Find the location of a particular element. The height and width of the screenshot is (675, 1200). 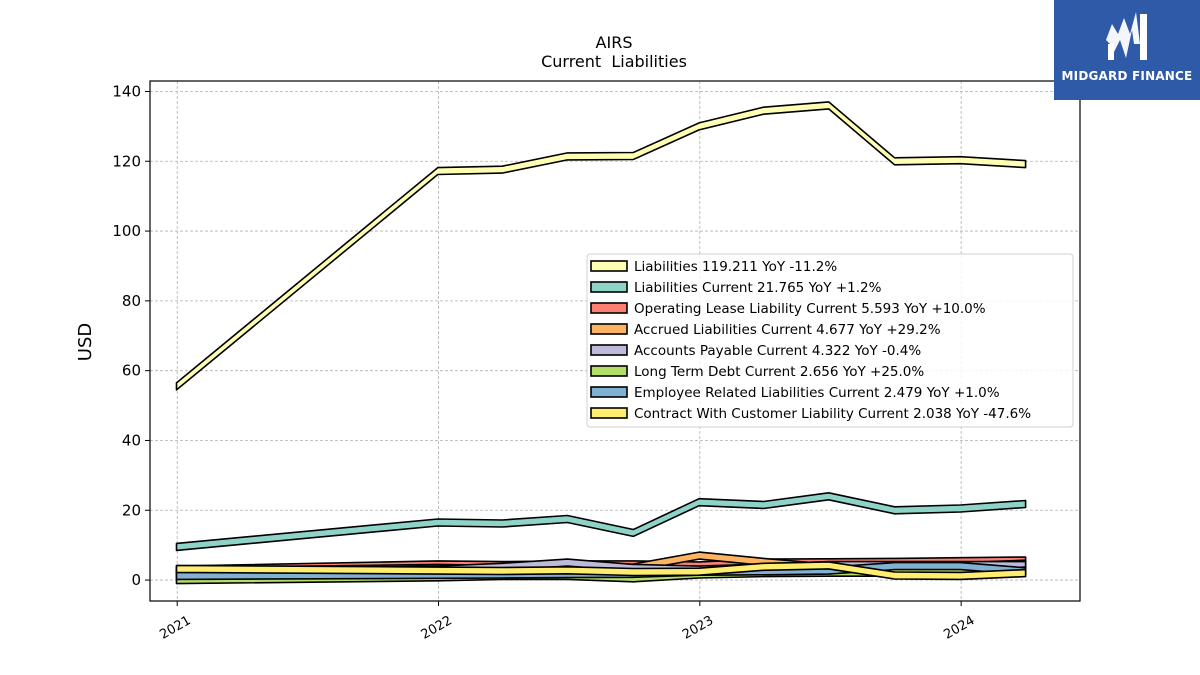

brand-name: MIDGARD FINANCE is located at coordinates (1127, 76).